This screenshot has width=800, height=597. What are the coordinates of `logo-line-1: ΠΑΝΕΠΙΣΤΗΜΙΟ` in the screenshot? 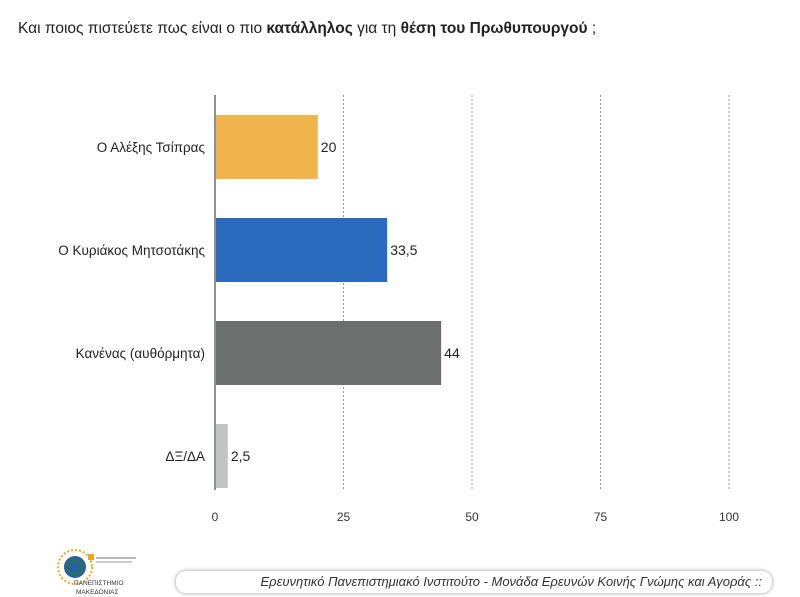 It's located at (99, 583).